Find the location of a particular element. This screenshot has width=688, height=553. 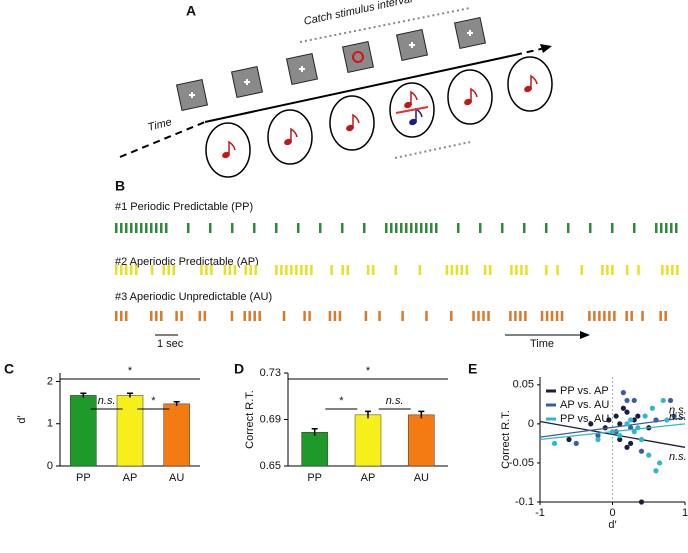

arrow-head is located at coordinates (546, 48).